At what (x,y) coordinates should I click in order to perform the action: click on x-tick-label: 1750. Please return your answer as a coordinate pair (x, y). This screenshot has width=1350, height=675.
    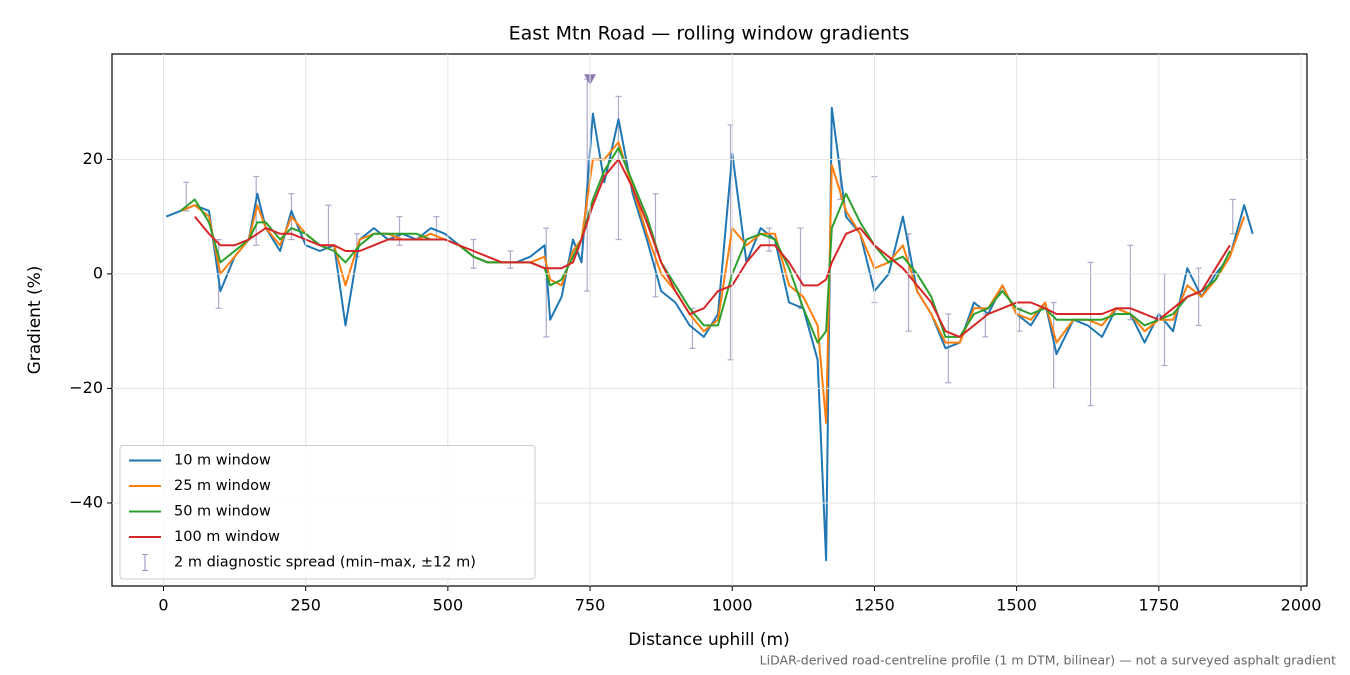
    Looking at the image, I should click on (1158, 605).